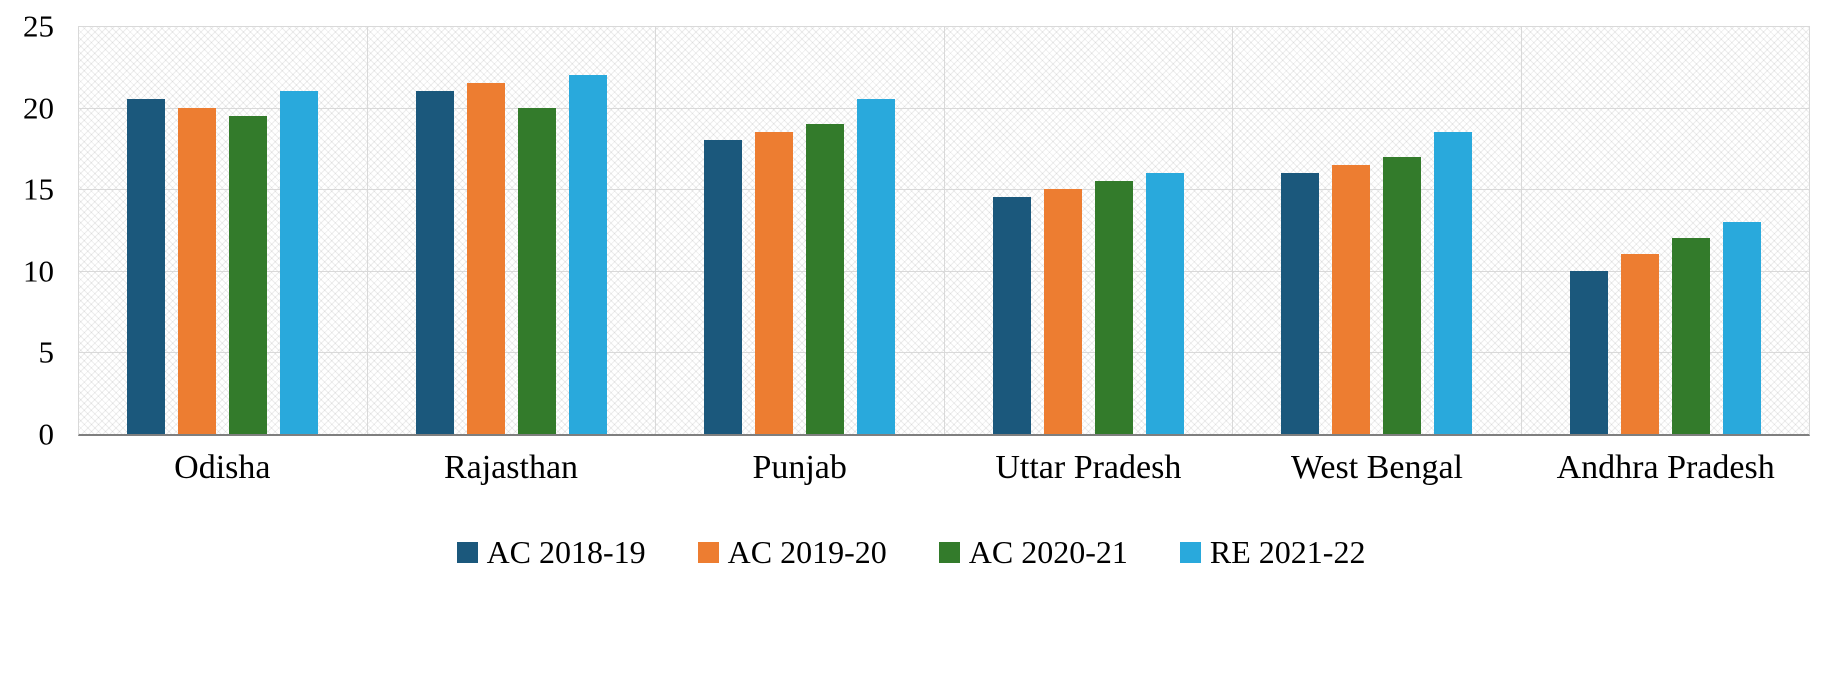 This screenshot has height=683, width=1822. Describe the element at coordinates (38, 189) in the screenshot. I see `y-tick-label: 15` at that location.